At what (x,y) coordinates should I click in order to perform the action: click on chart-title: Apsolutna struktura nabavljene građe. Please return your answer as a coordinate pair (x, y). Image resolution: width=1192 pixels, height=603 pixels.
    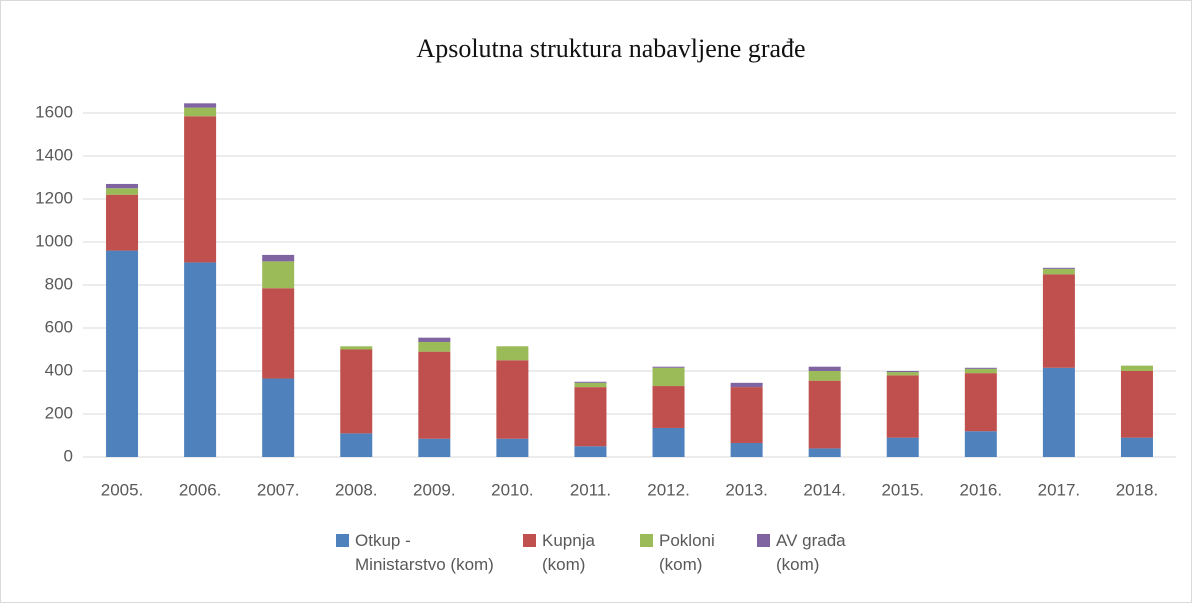
    Looking at the image, I should click on (610, 48).